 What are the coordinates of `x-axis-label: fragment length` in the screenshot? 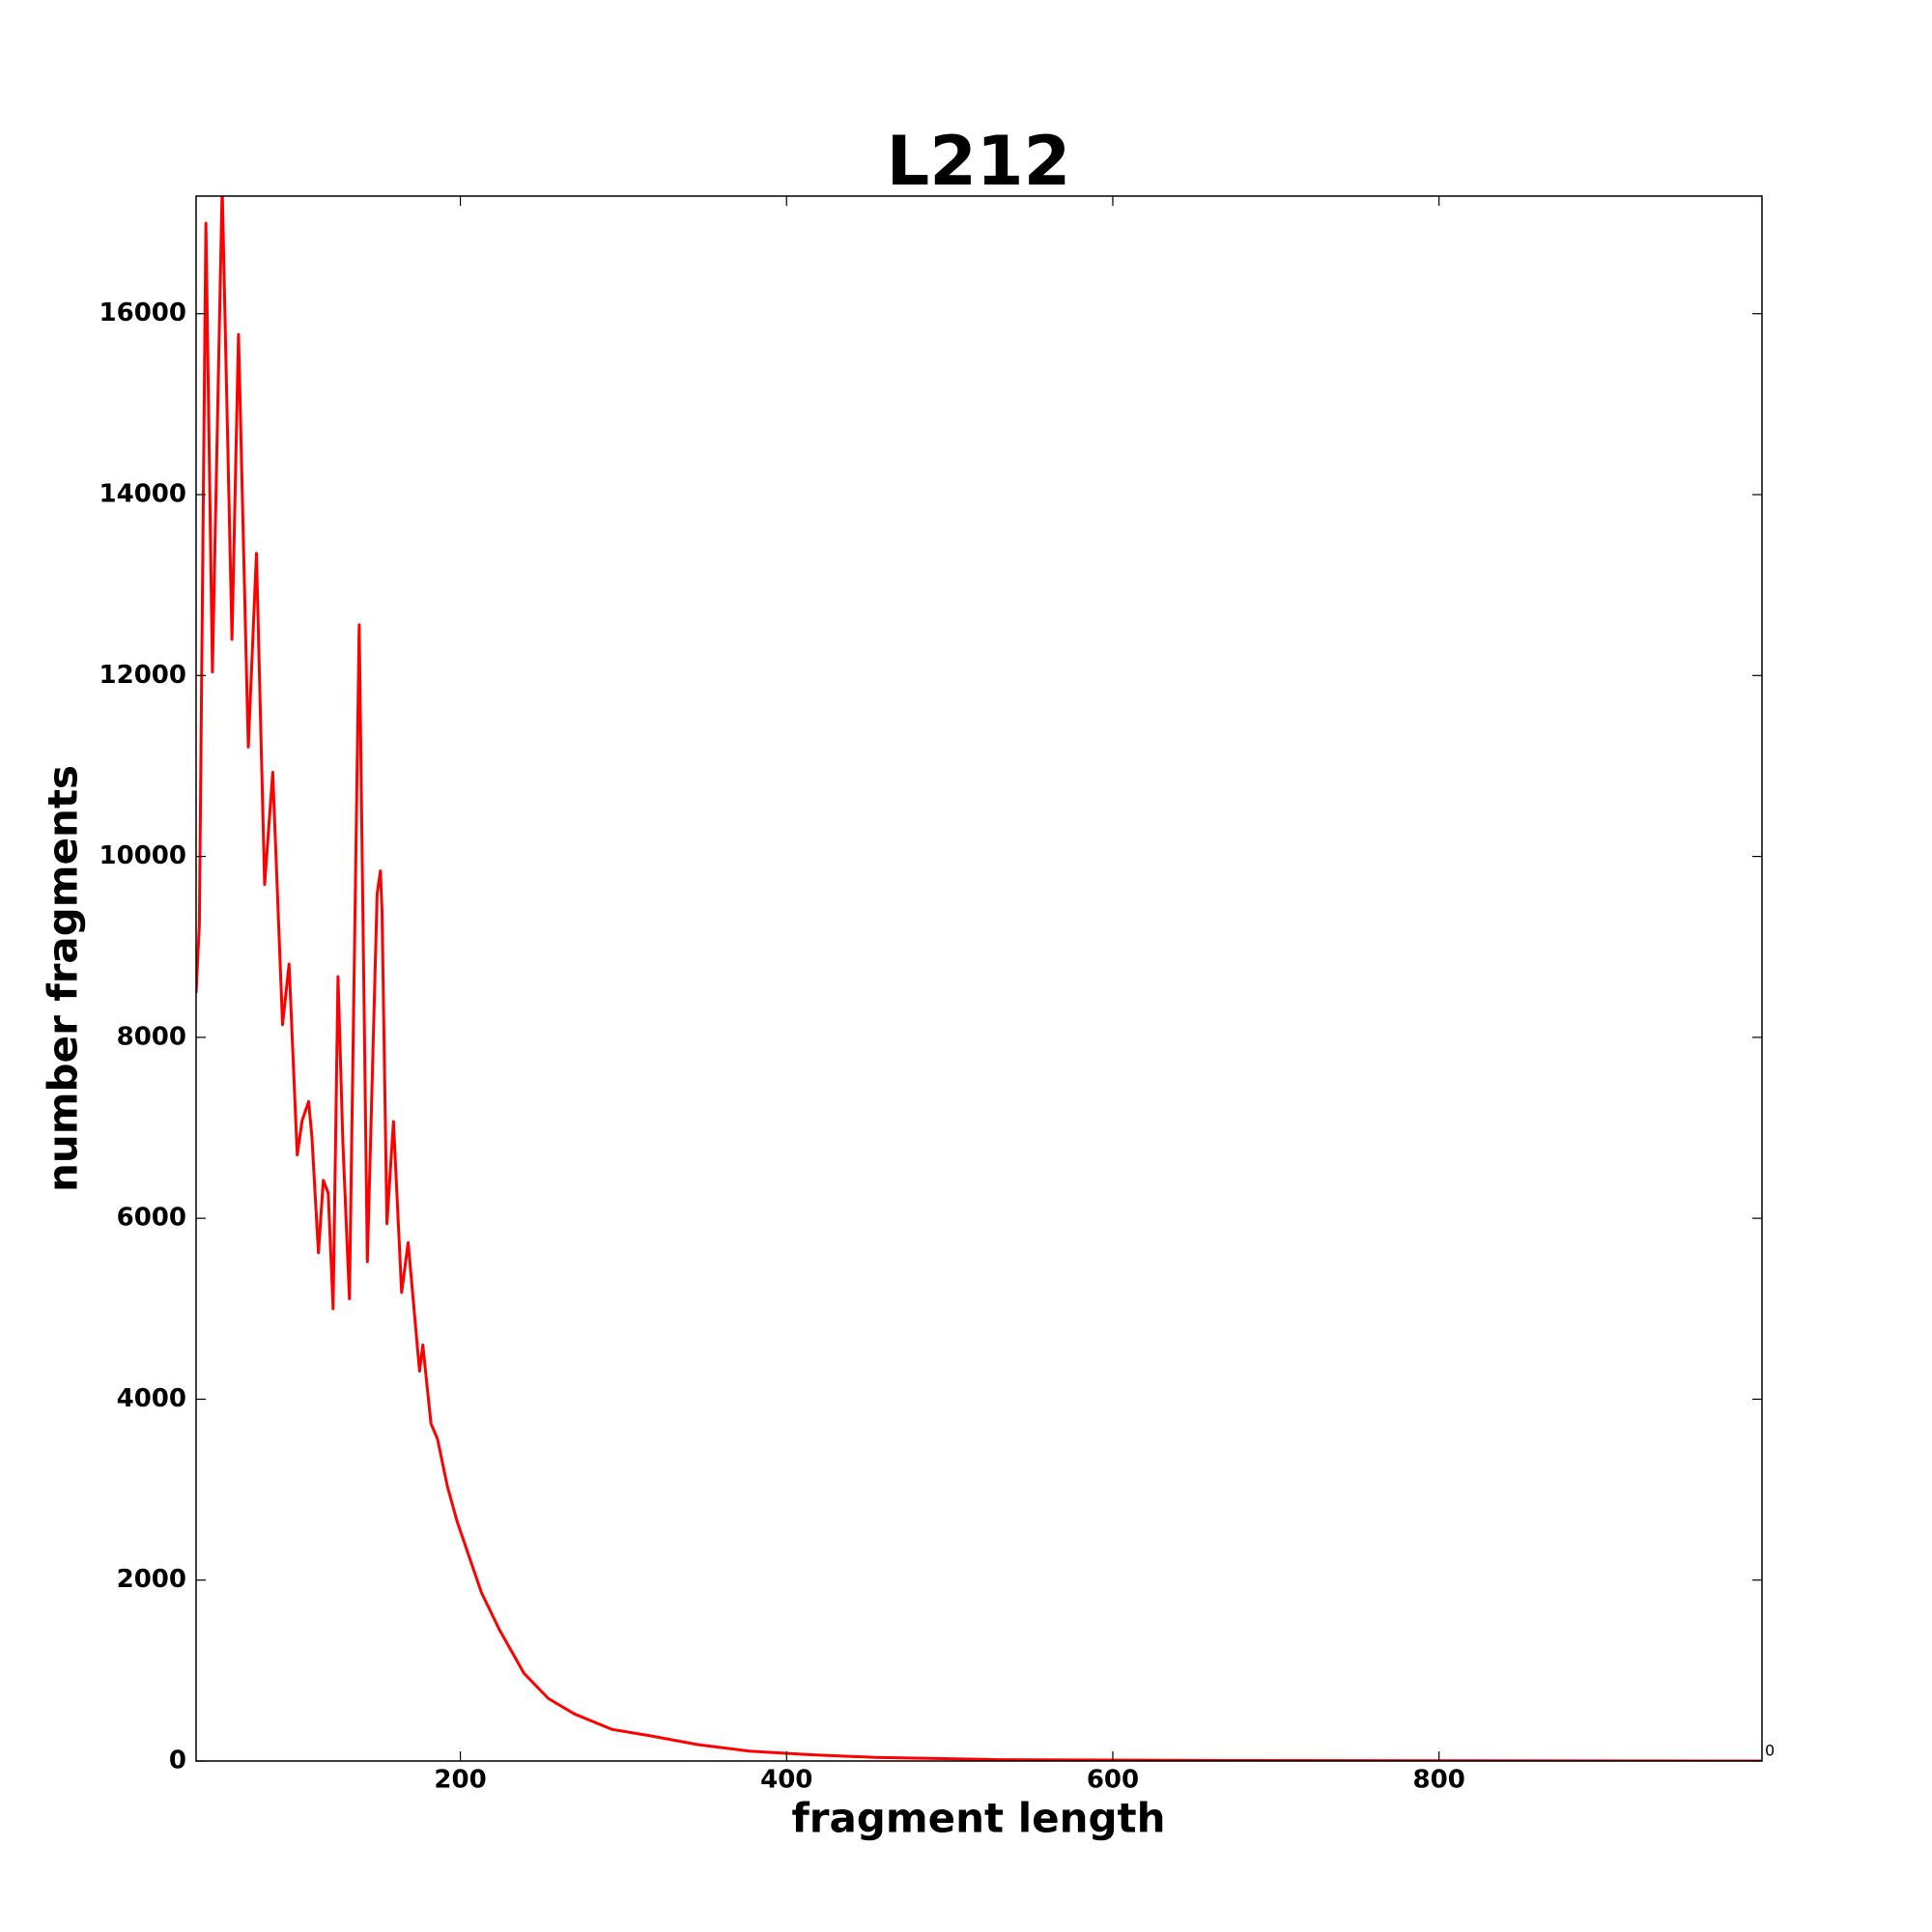 It's located at (978, 1818).